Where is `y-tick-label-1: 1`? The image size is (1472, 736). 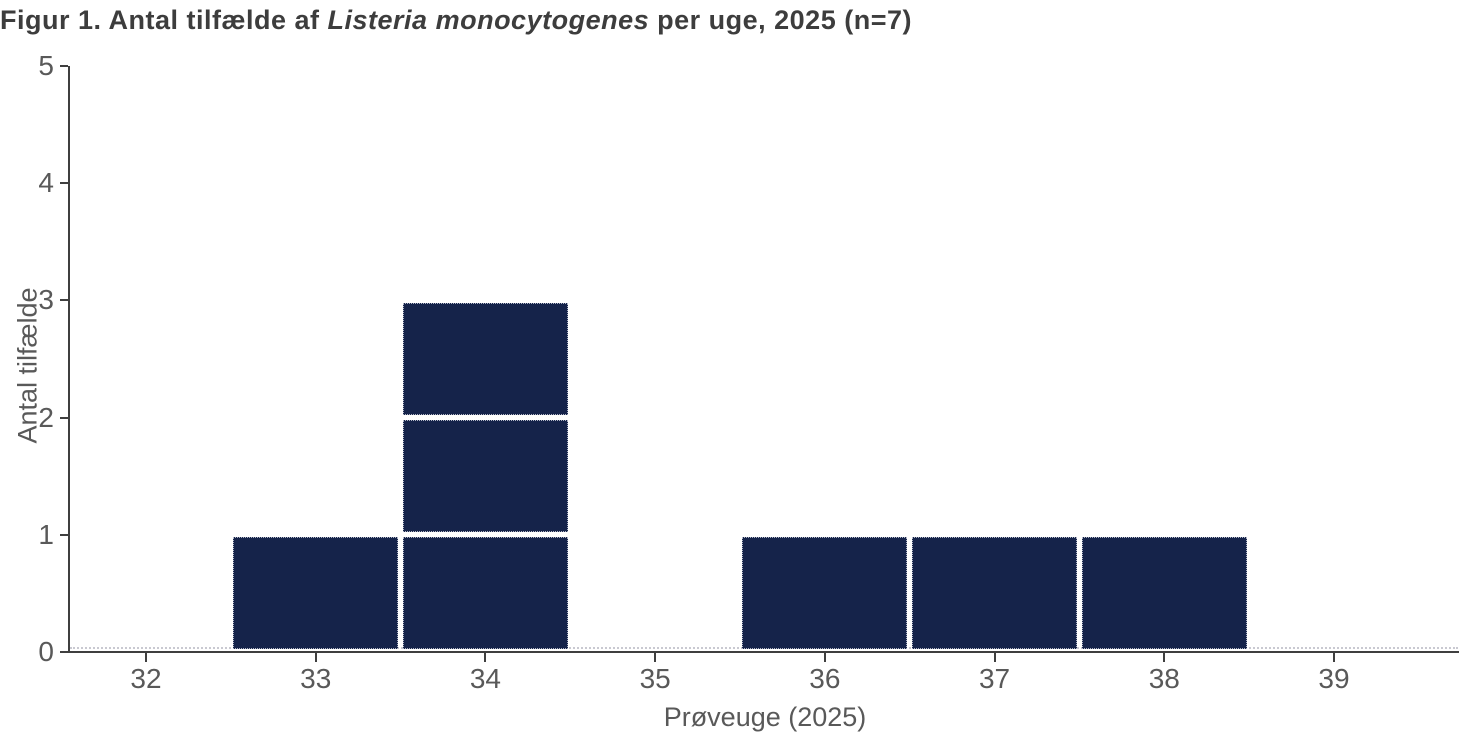
y-tick-label-1: 1 is located at coordinates (46, 534).